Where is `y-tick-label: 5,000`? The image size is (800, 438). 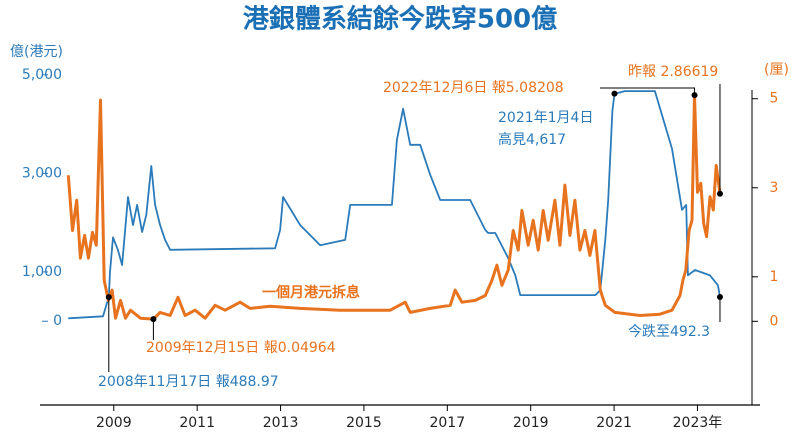
y-tick-label: 5,000 is located at coordinates (42, 75).